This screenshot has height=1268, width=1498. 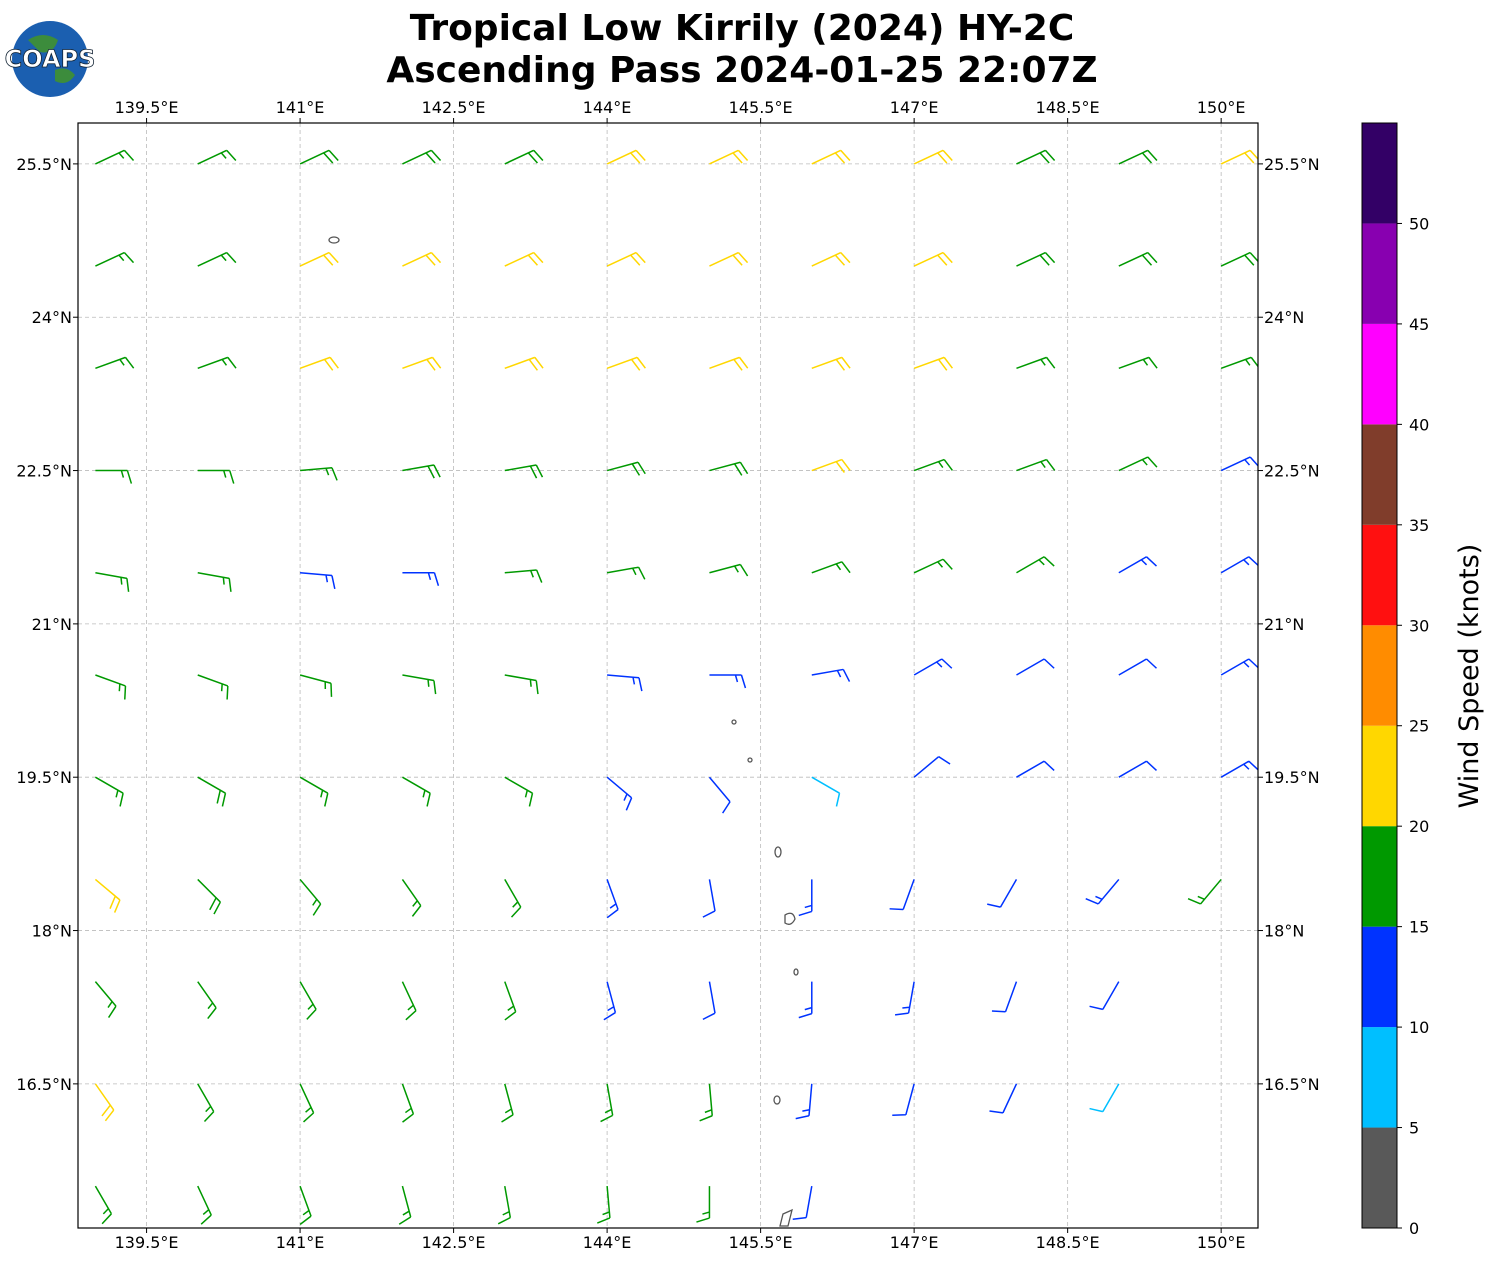 I want to click on lon-label: 139.5°E, so click(x=147, y=1242).